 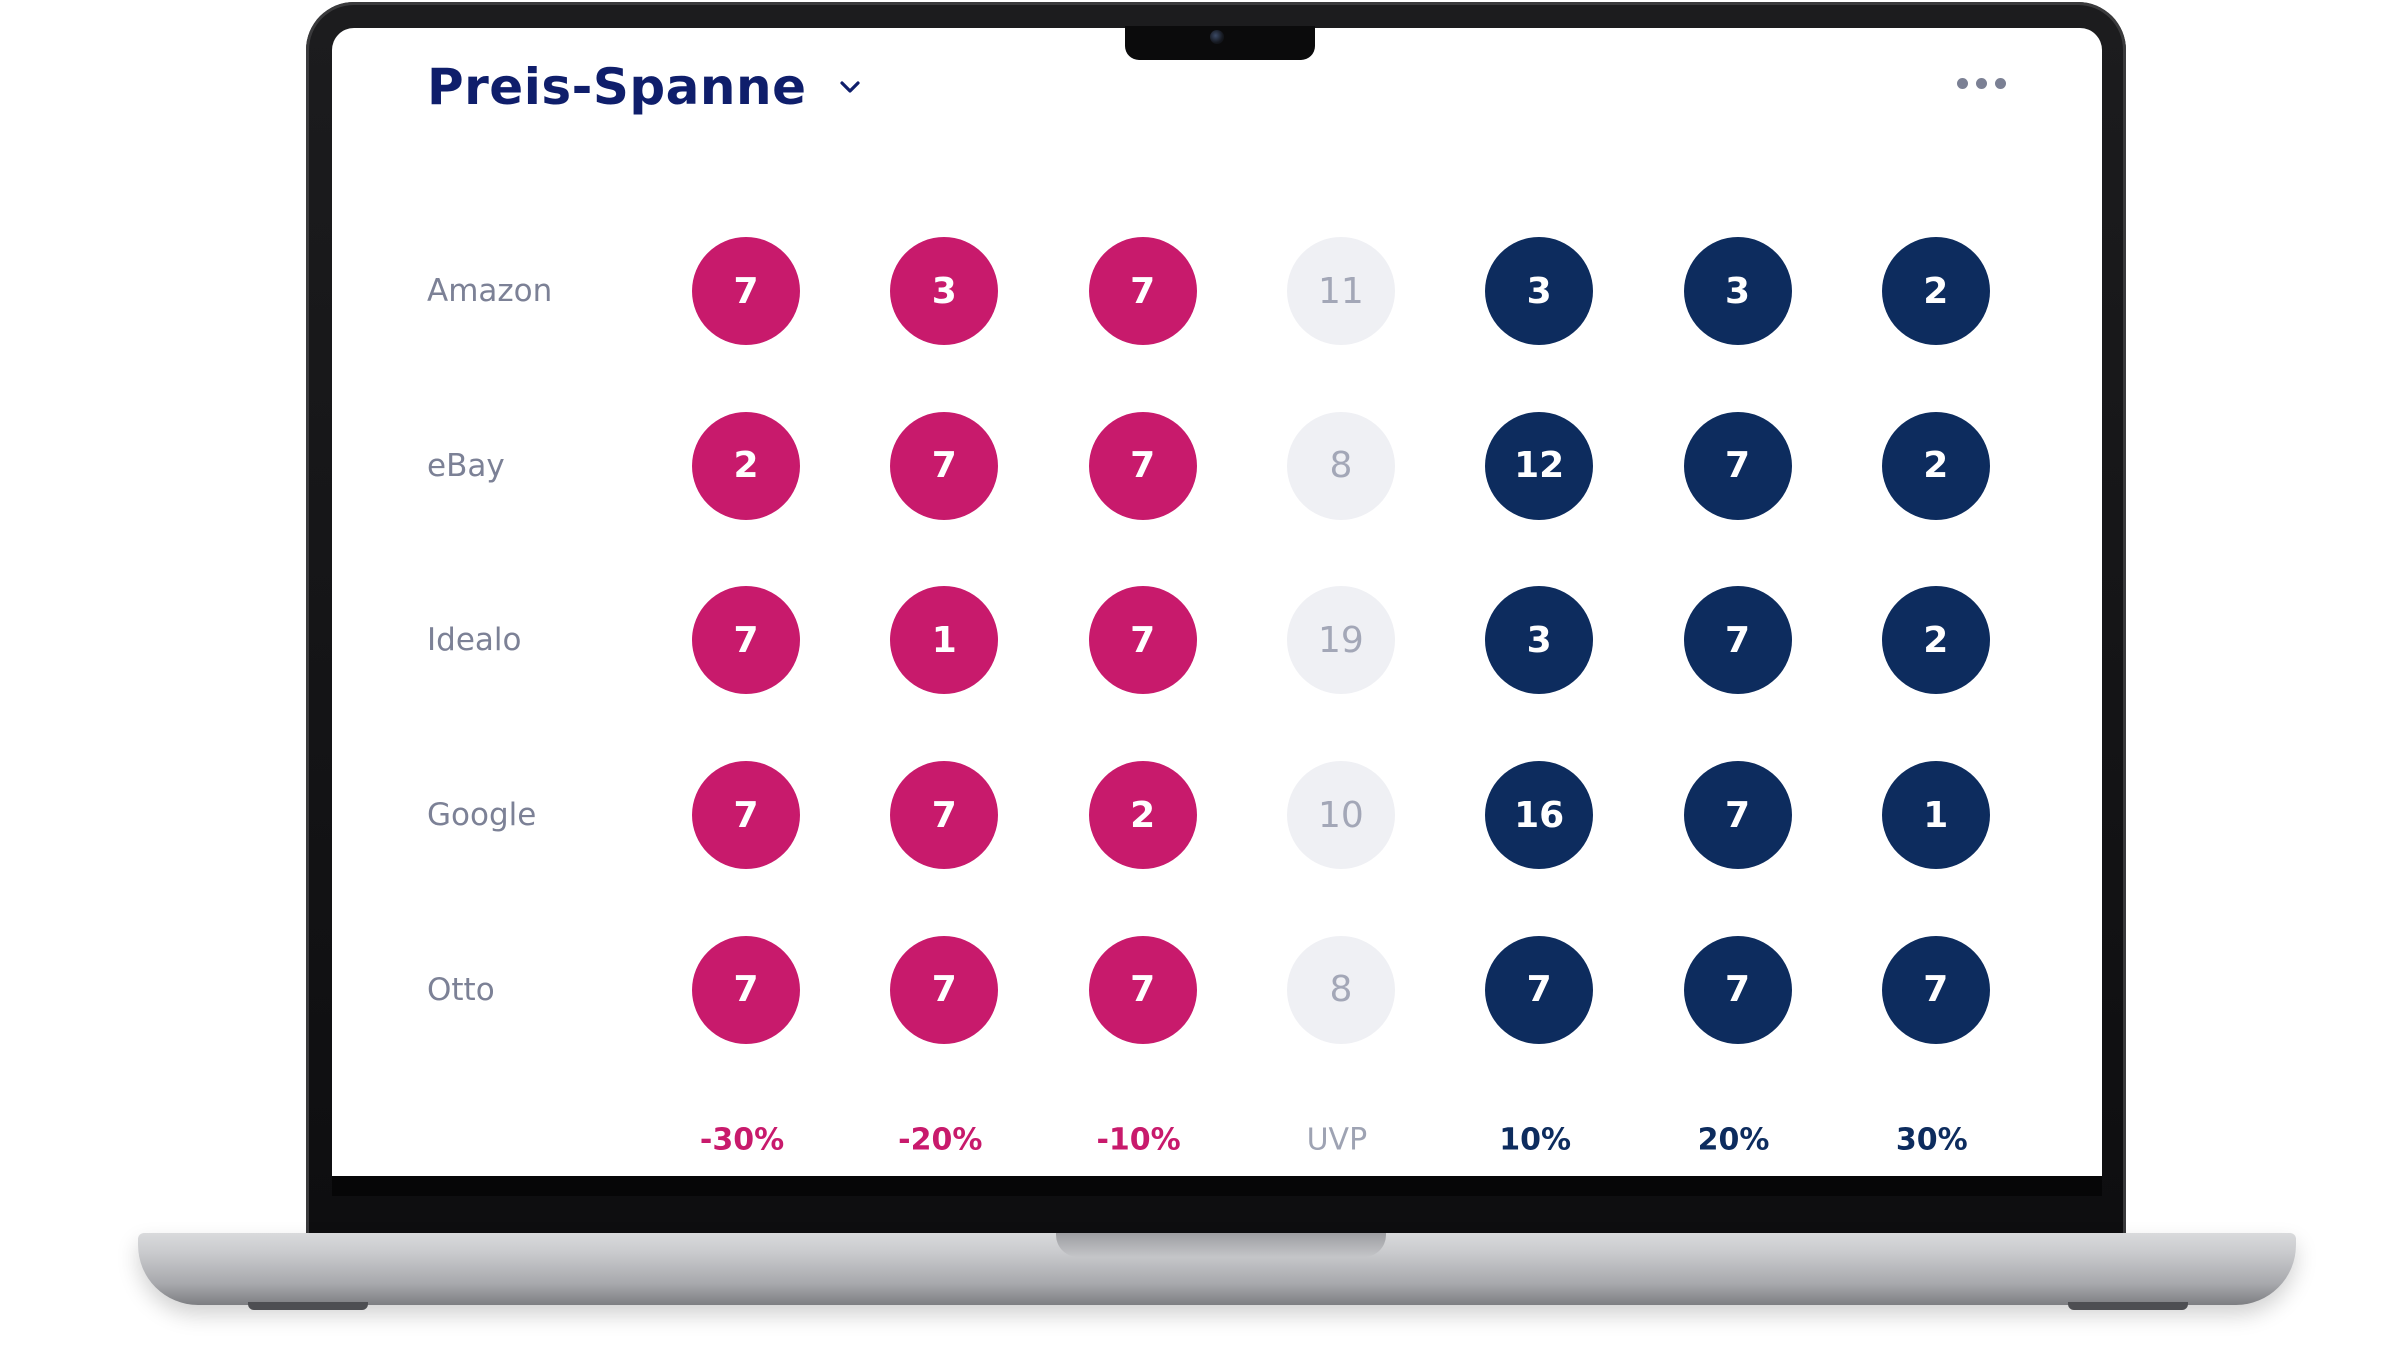 I want to click on camera-icon, so click(x=1217, y=37).